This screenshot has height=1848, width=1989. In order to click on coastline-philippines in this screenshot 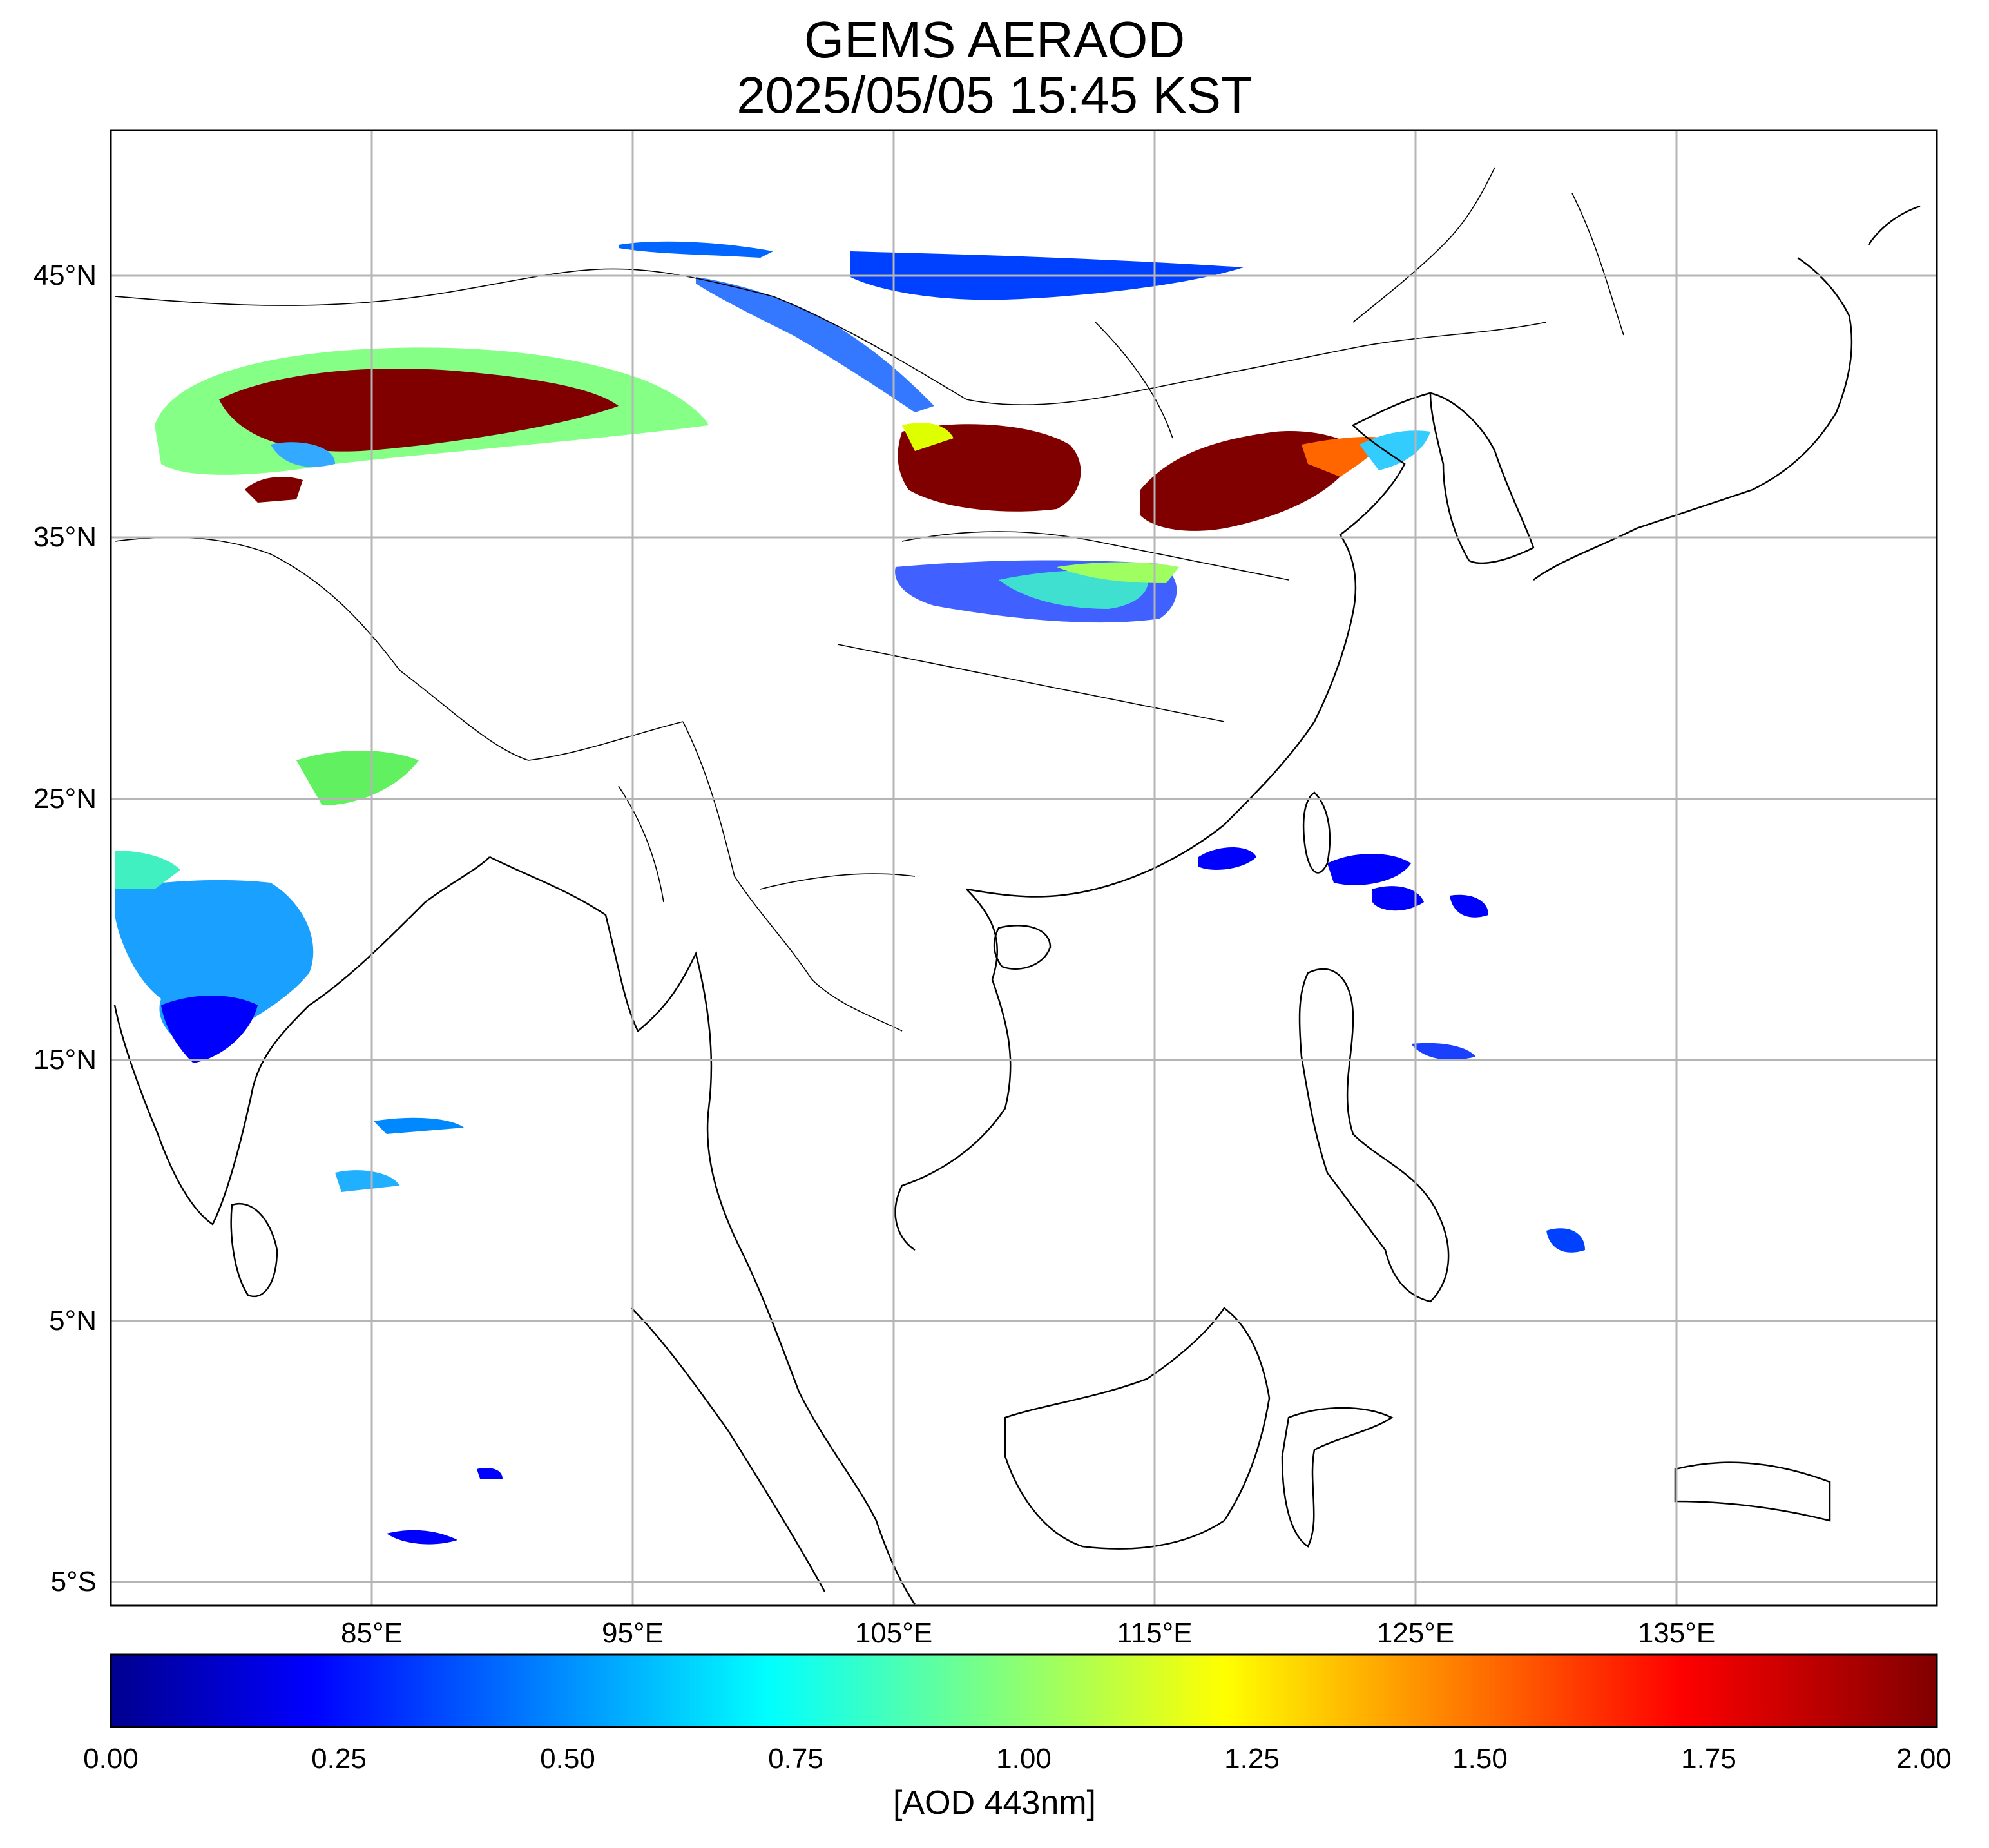, I will do `click(1374, 1135)`.